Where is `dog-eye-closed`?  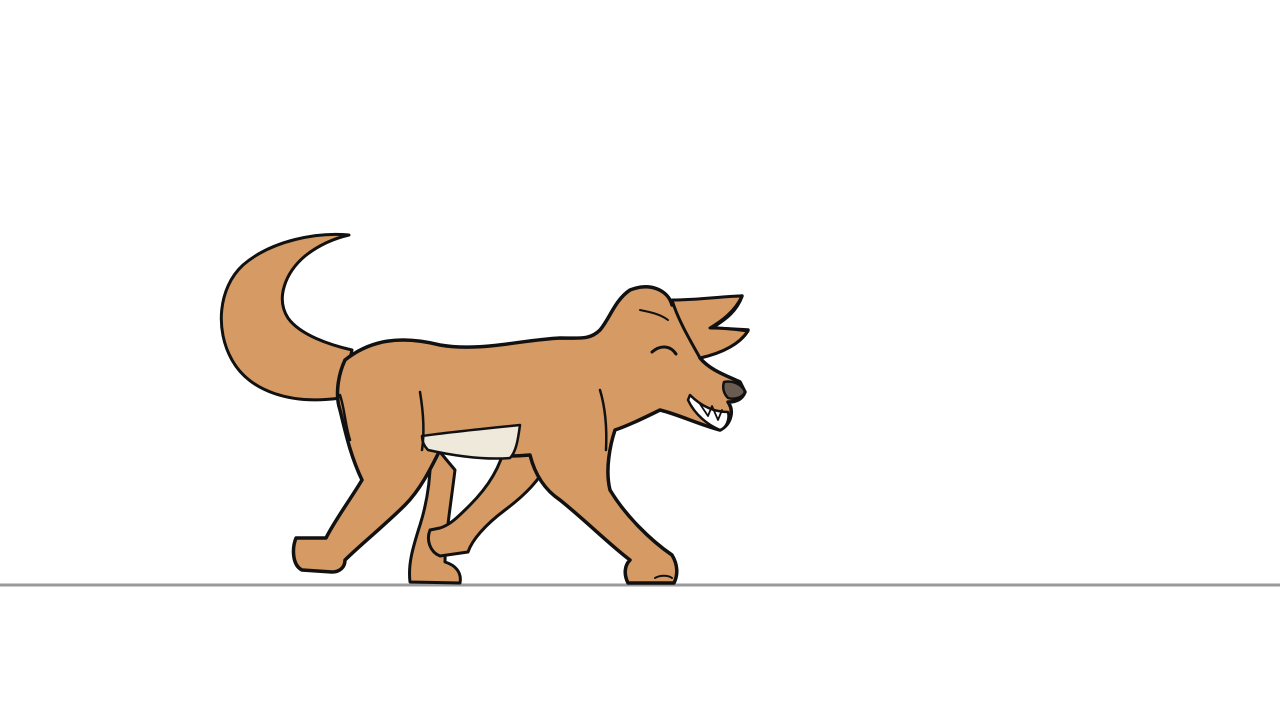 dog-eye-closed is located at coordinates (664, 350).